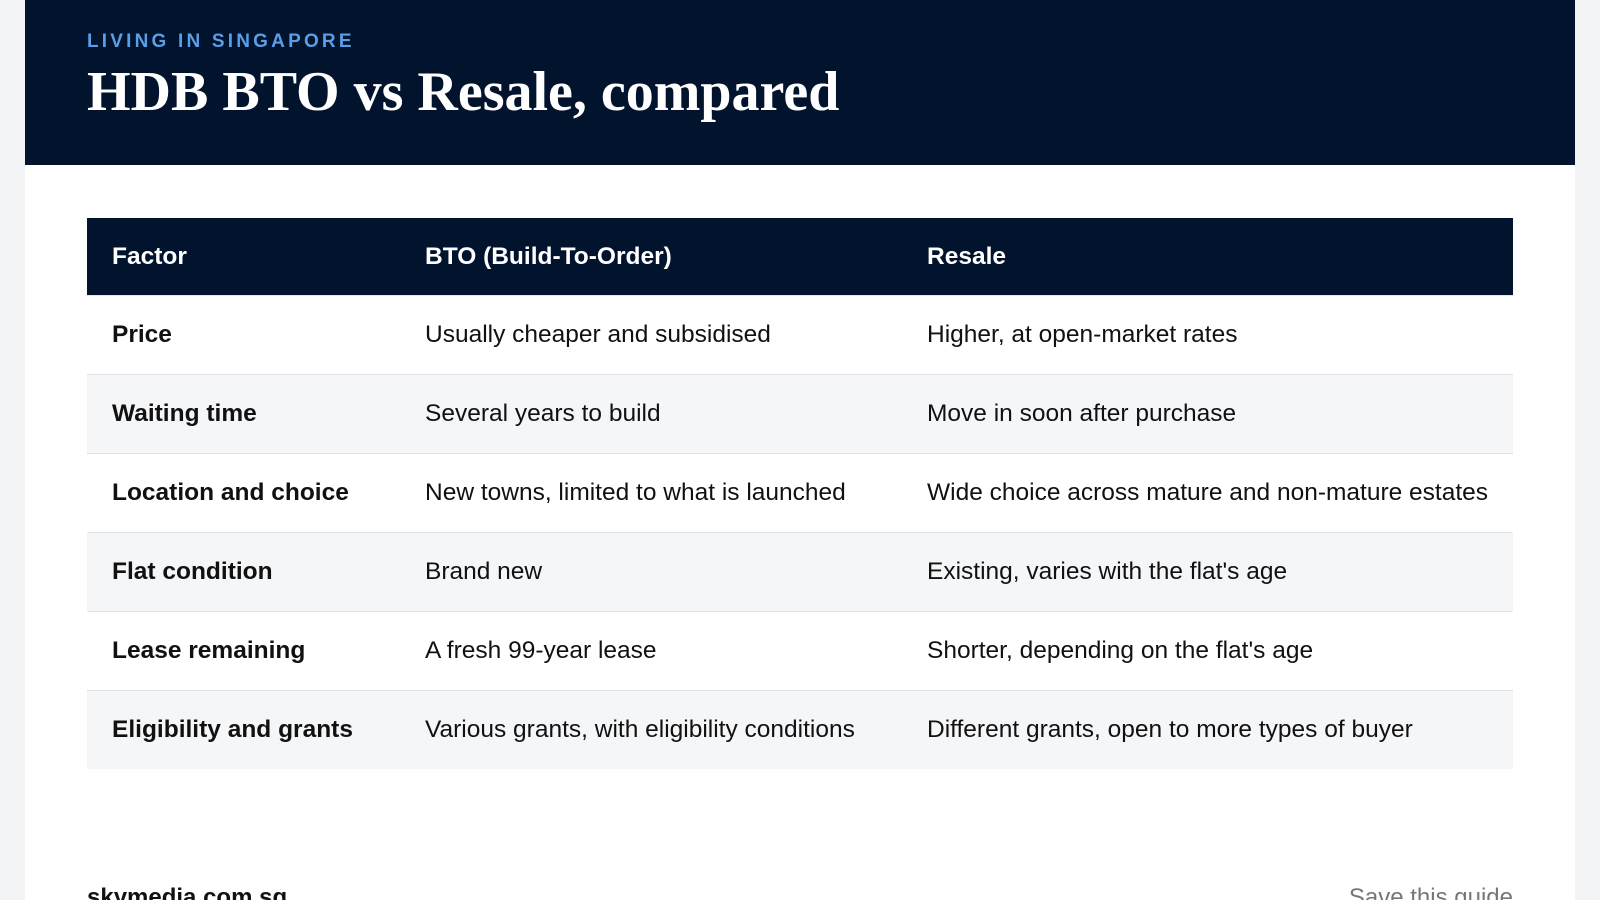  I want to click on factor-cell: Location and choice, so click(243, 493).